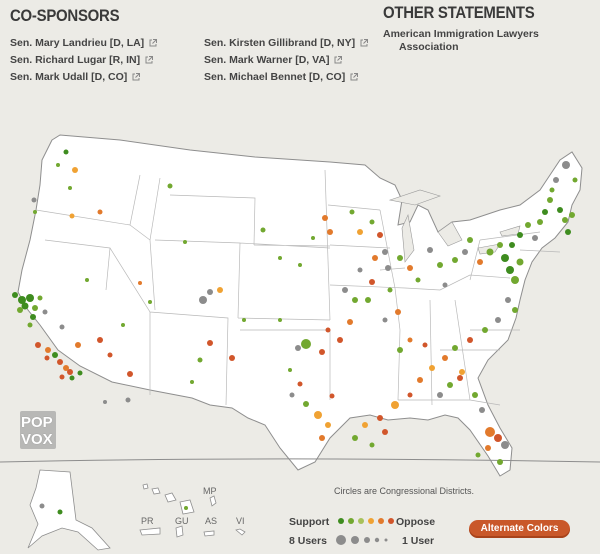 This screenshot has height=554, width=600. What do you see at coordinates (519, 529) in the screenshot?
I see `alternate-colors-button: Alternate Colors` at bounding box center [519, 529].